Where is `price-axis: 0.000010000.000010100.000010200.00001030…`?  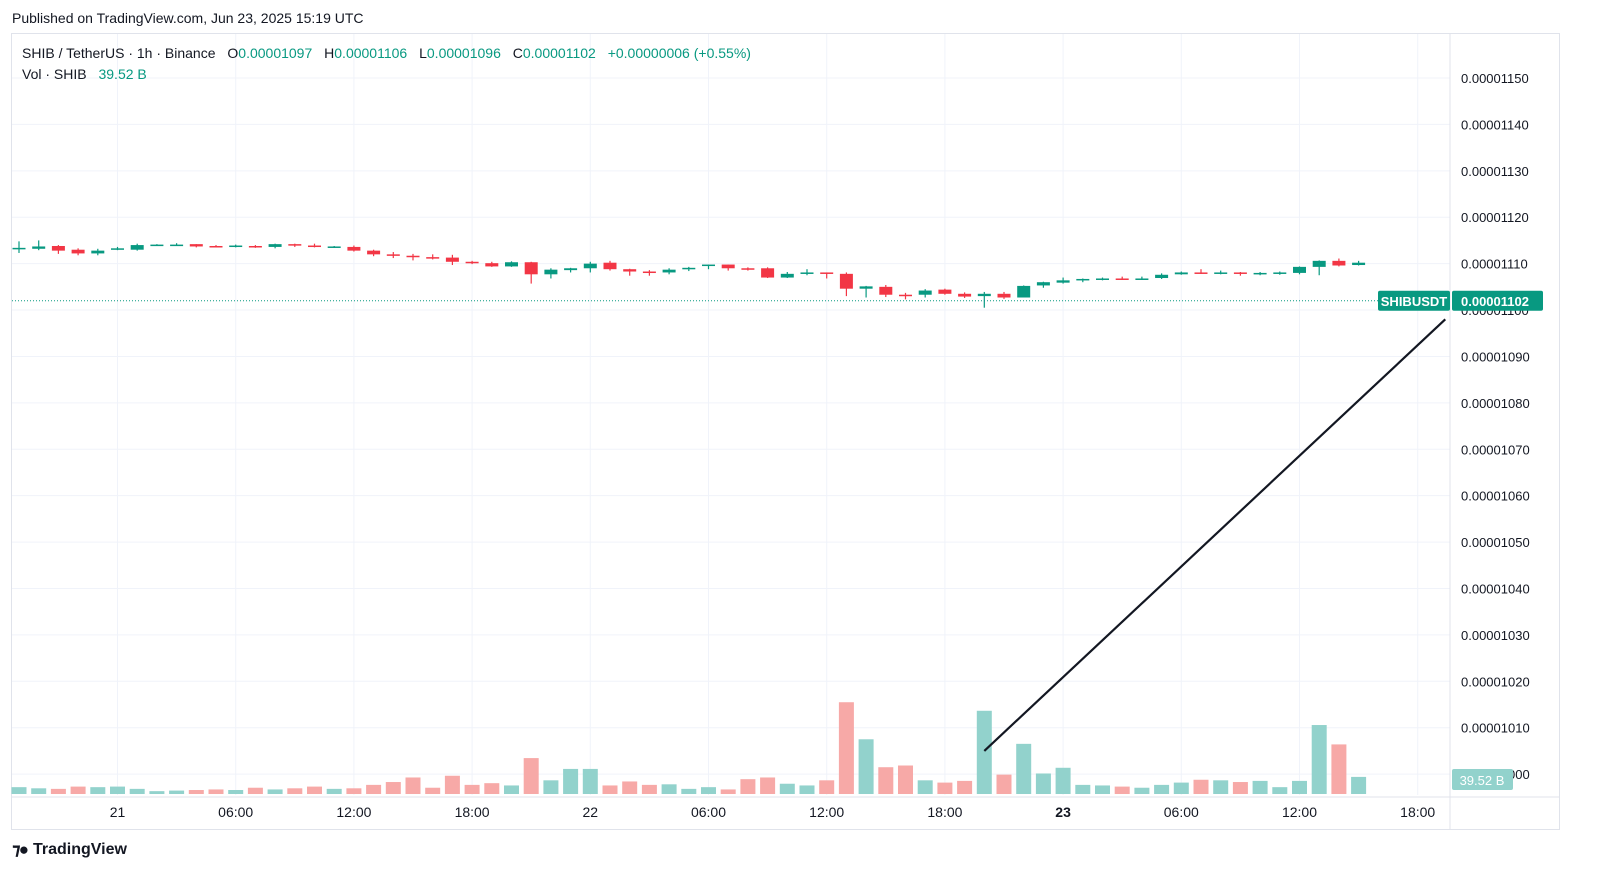
price-axis: 0.000010000.000010100.000010200.00001030… is located at coordinates (1495, 426).